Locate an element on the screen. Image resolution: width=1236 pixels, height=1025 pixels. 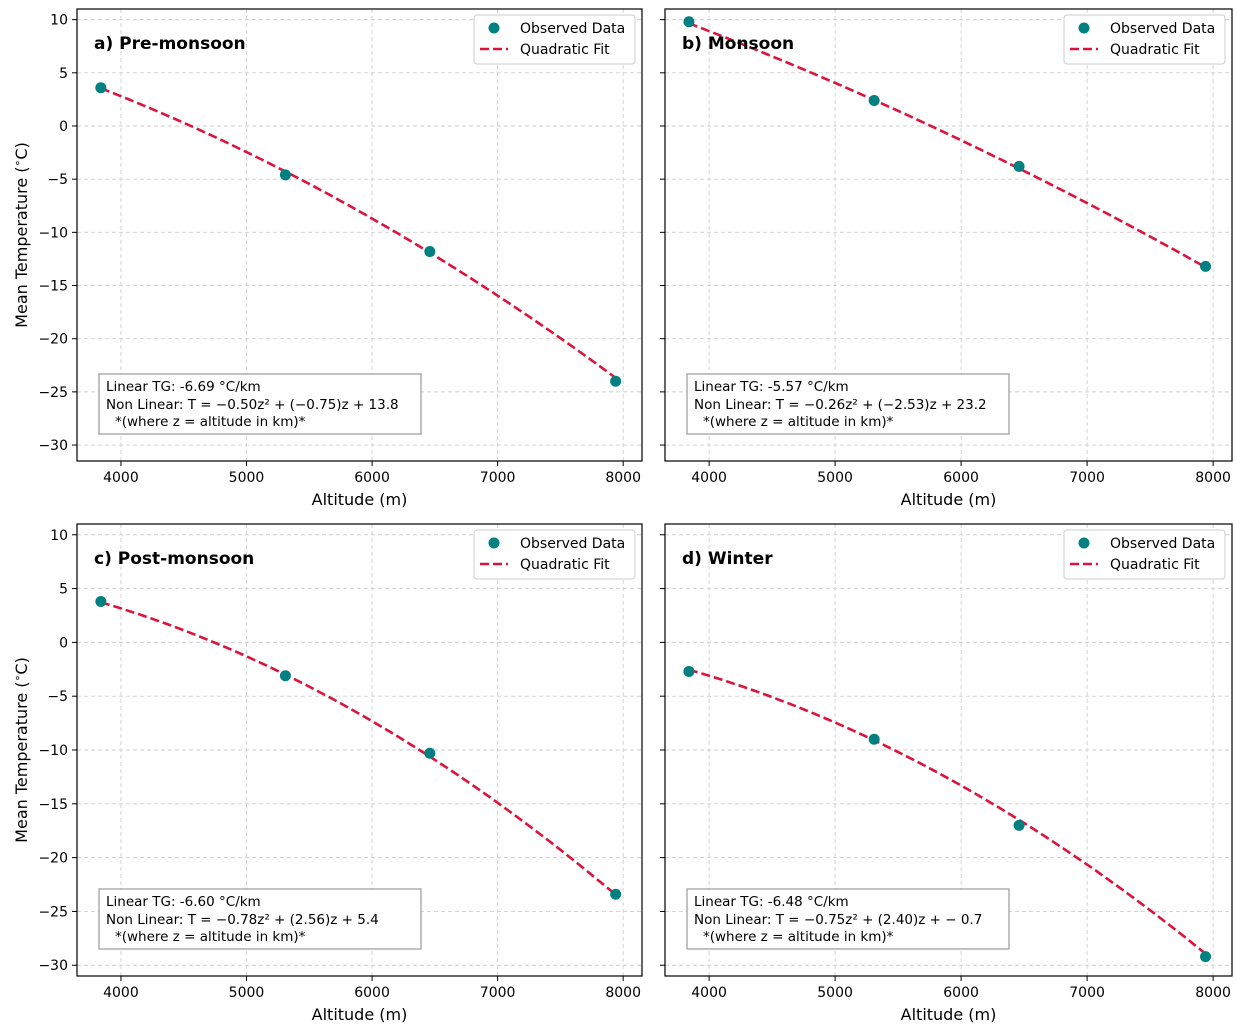
annotation-linear-tg: Linear TG: -6.60 °C/km is located at coordinates (183, 902).